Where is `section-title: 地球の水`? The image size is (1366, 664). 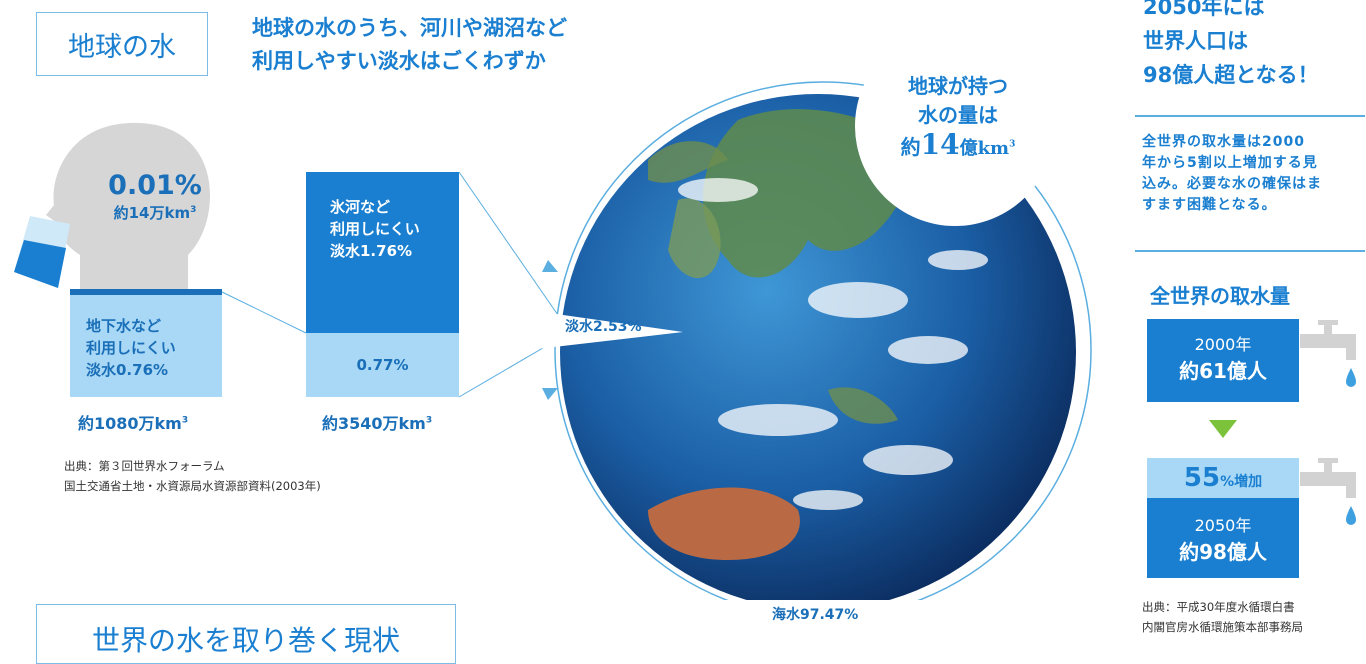 section-title: 地球の水 is located at coordinates (122, 44).